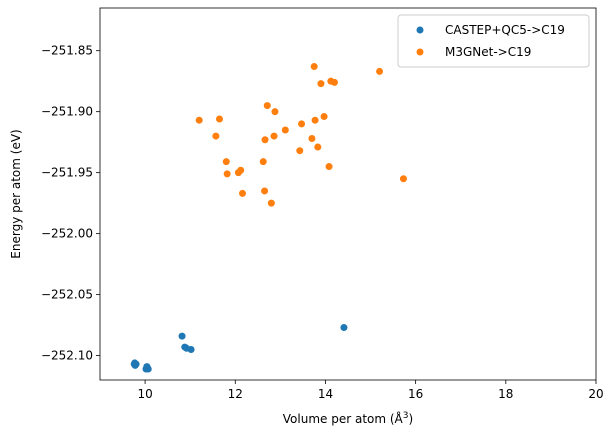 The width and height of the screenshot is (614, 445). I want to click on legend-box, so click(493, 41).